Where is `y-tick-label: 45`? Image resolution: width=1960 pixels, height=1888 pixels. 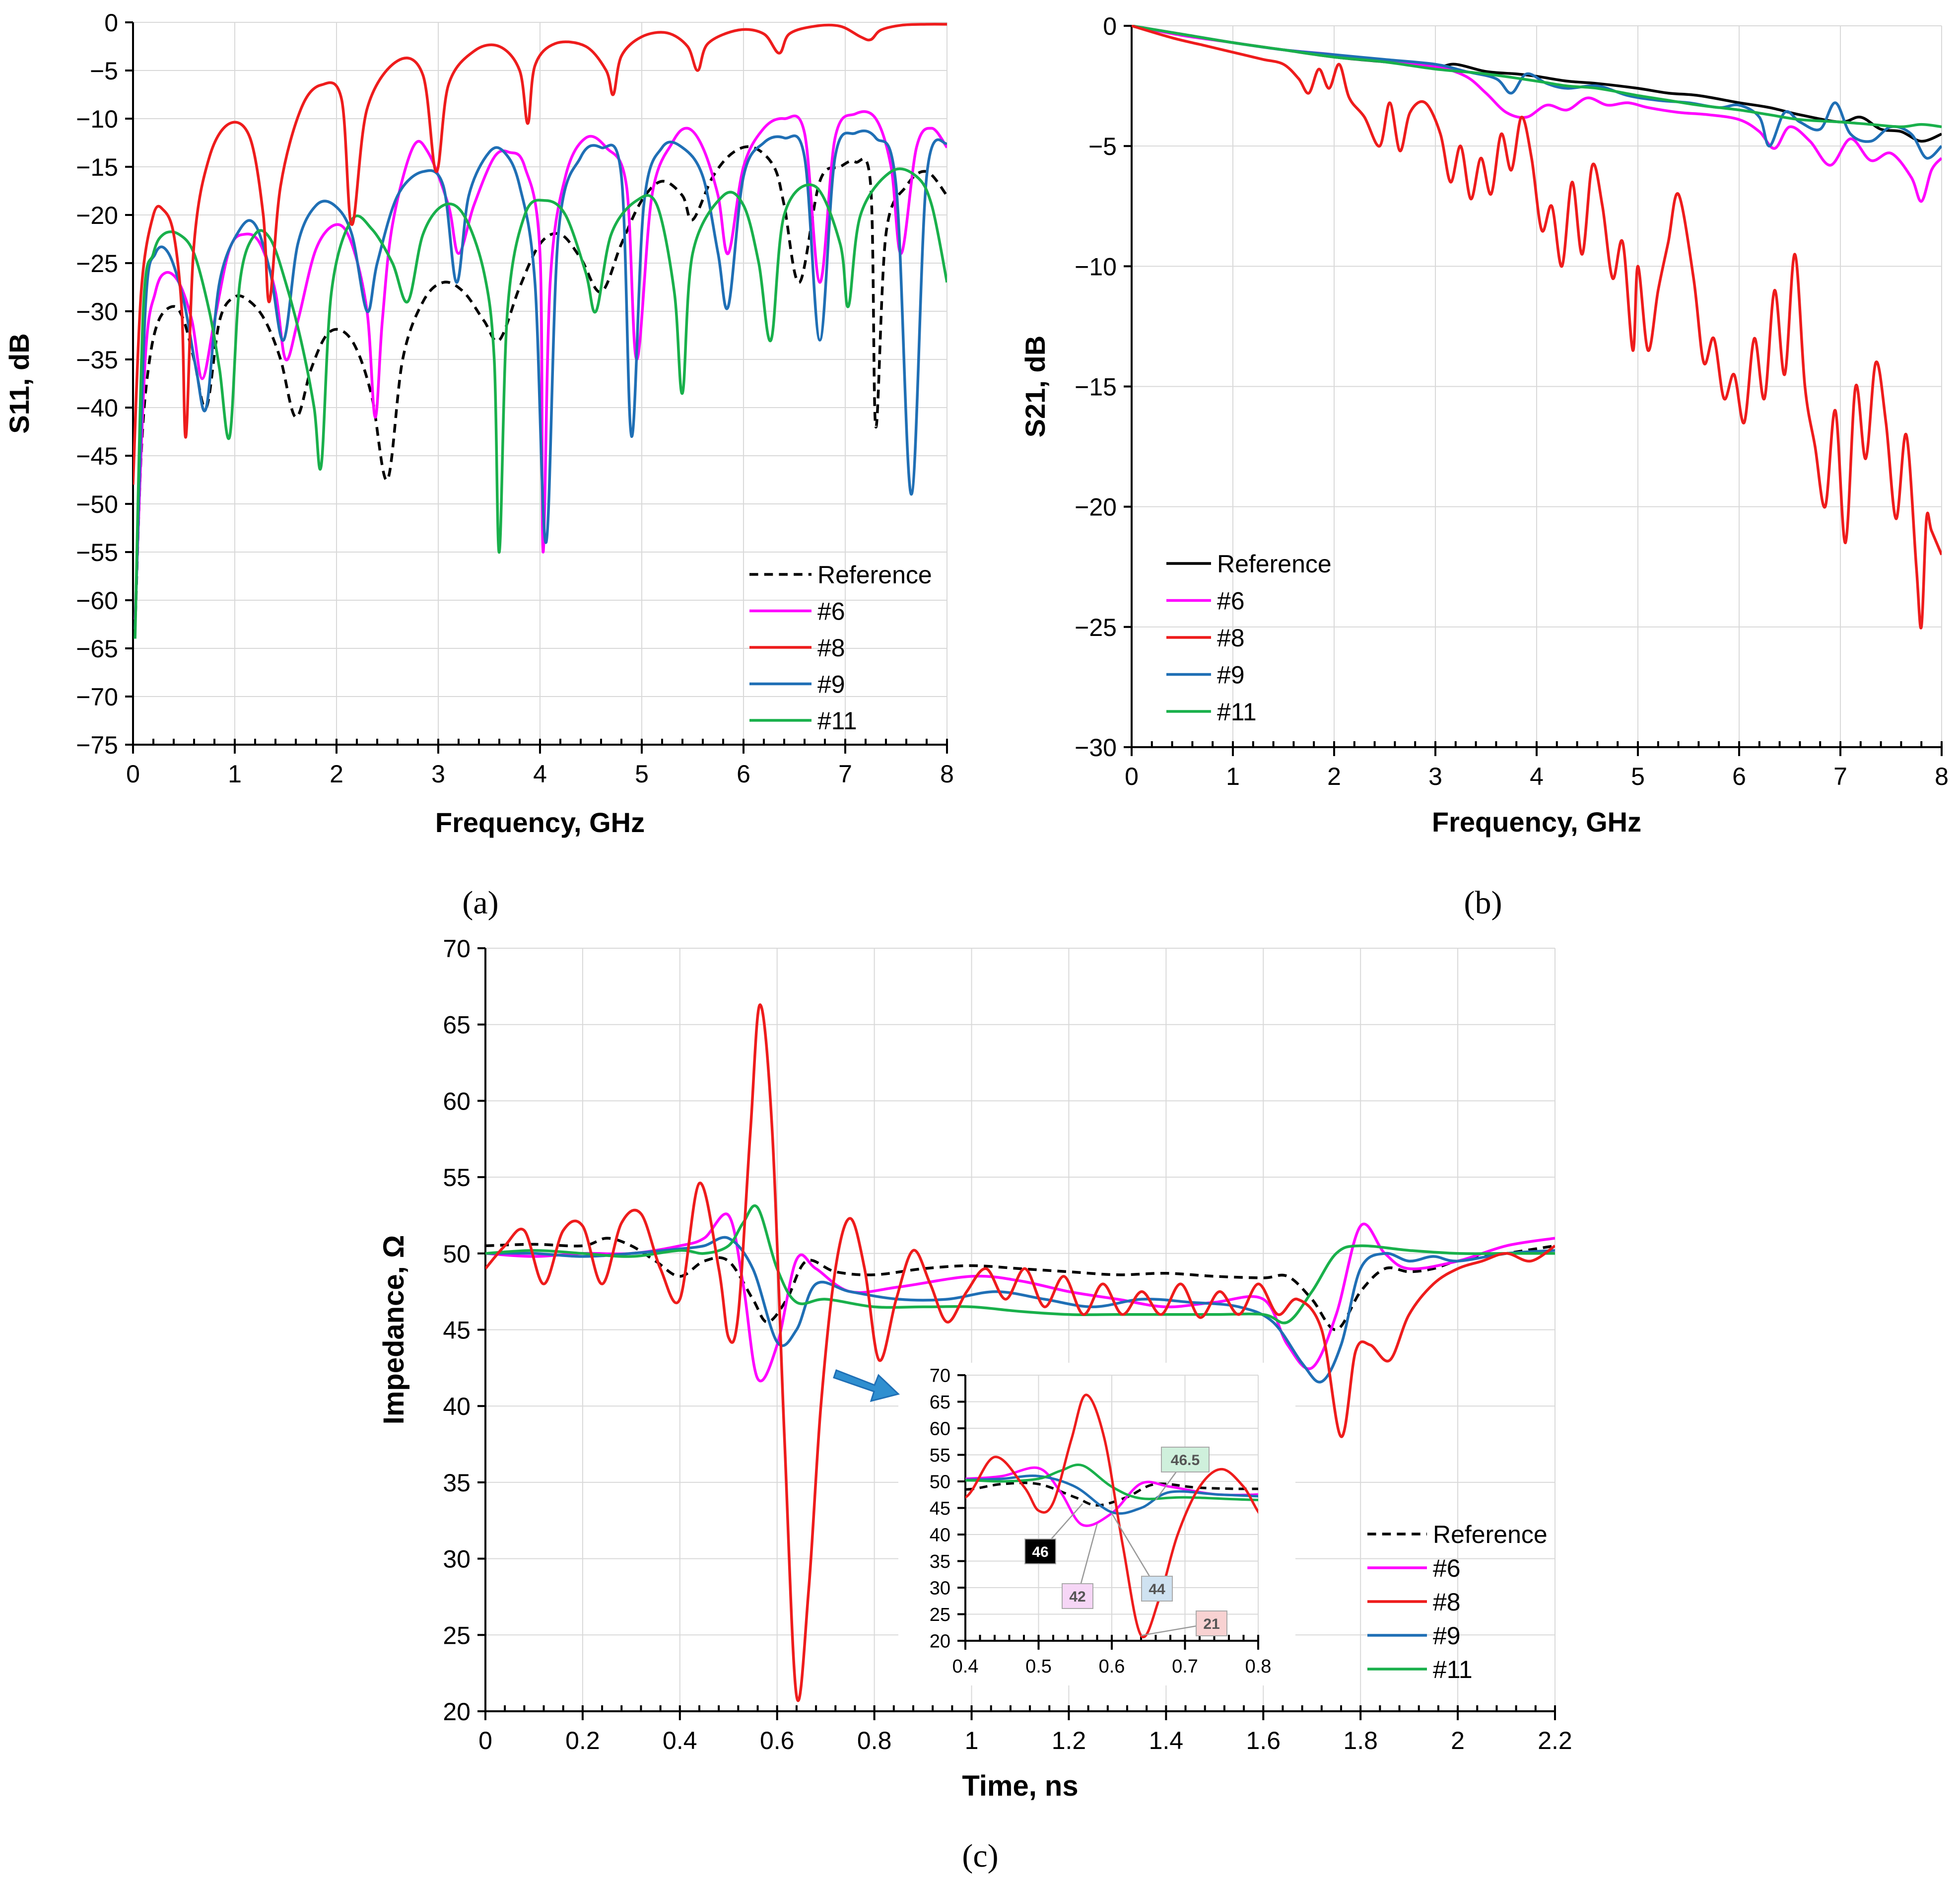 y-tick-label: 45 is located at coordinates (457, 1330).